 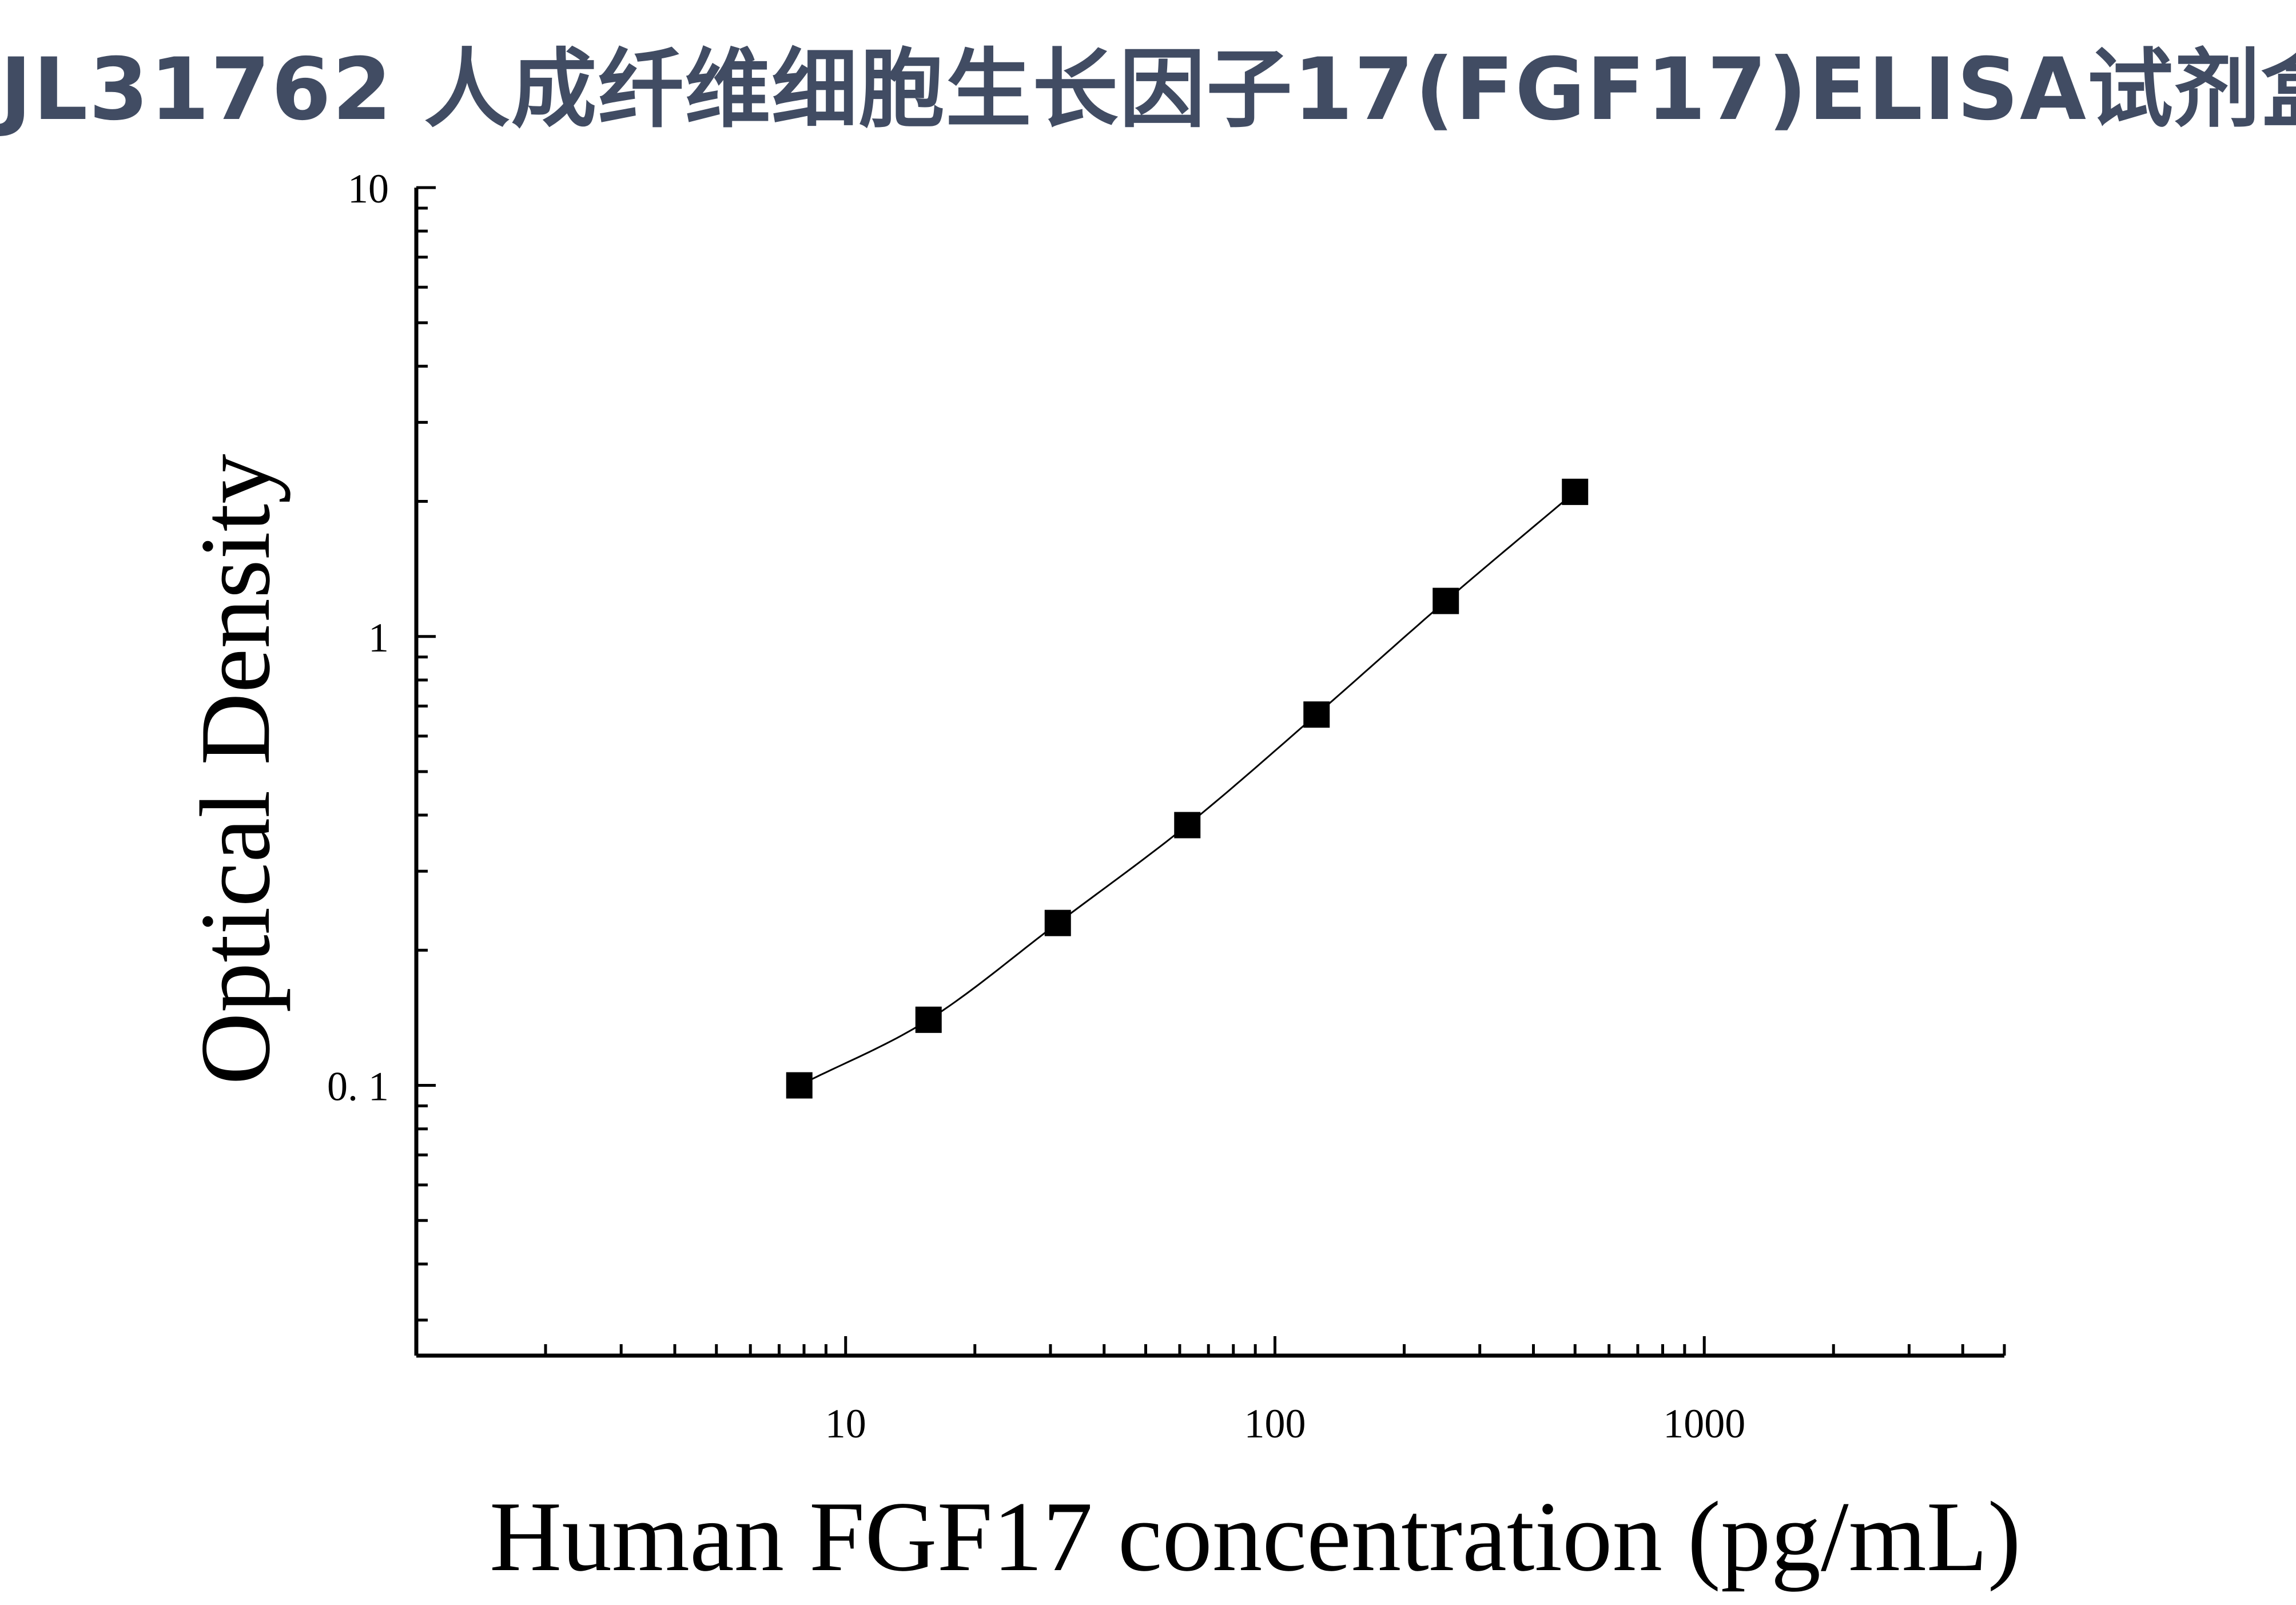 I want to click on x-tick-label: 10, so click(x=846, y=1424).